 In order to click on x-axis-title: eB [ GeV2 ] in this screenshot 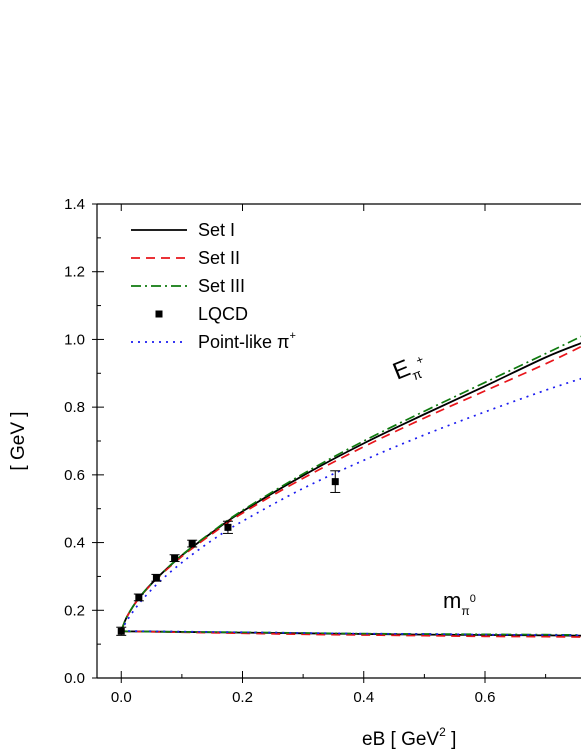, I will do `click(409, 737)`.